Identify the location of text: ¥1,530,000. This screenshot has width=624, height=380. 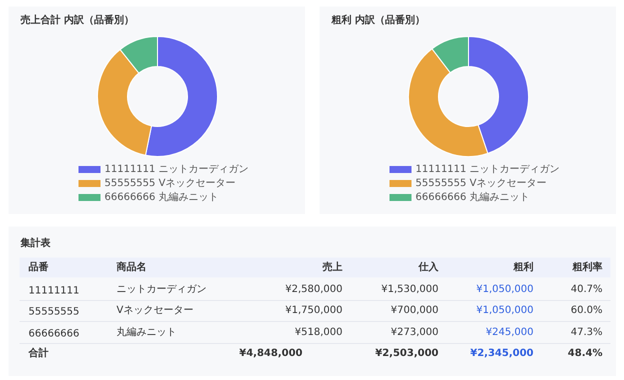
(410, 289).